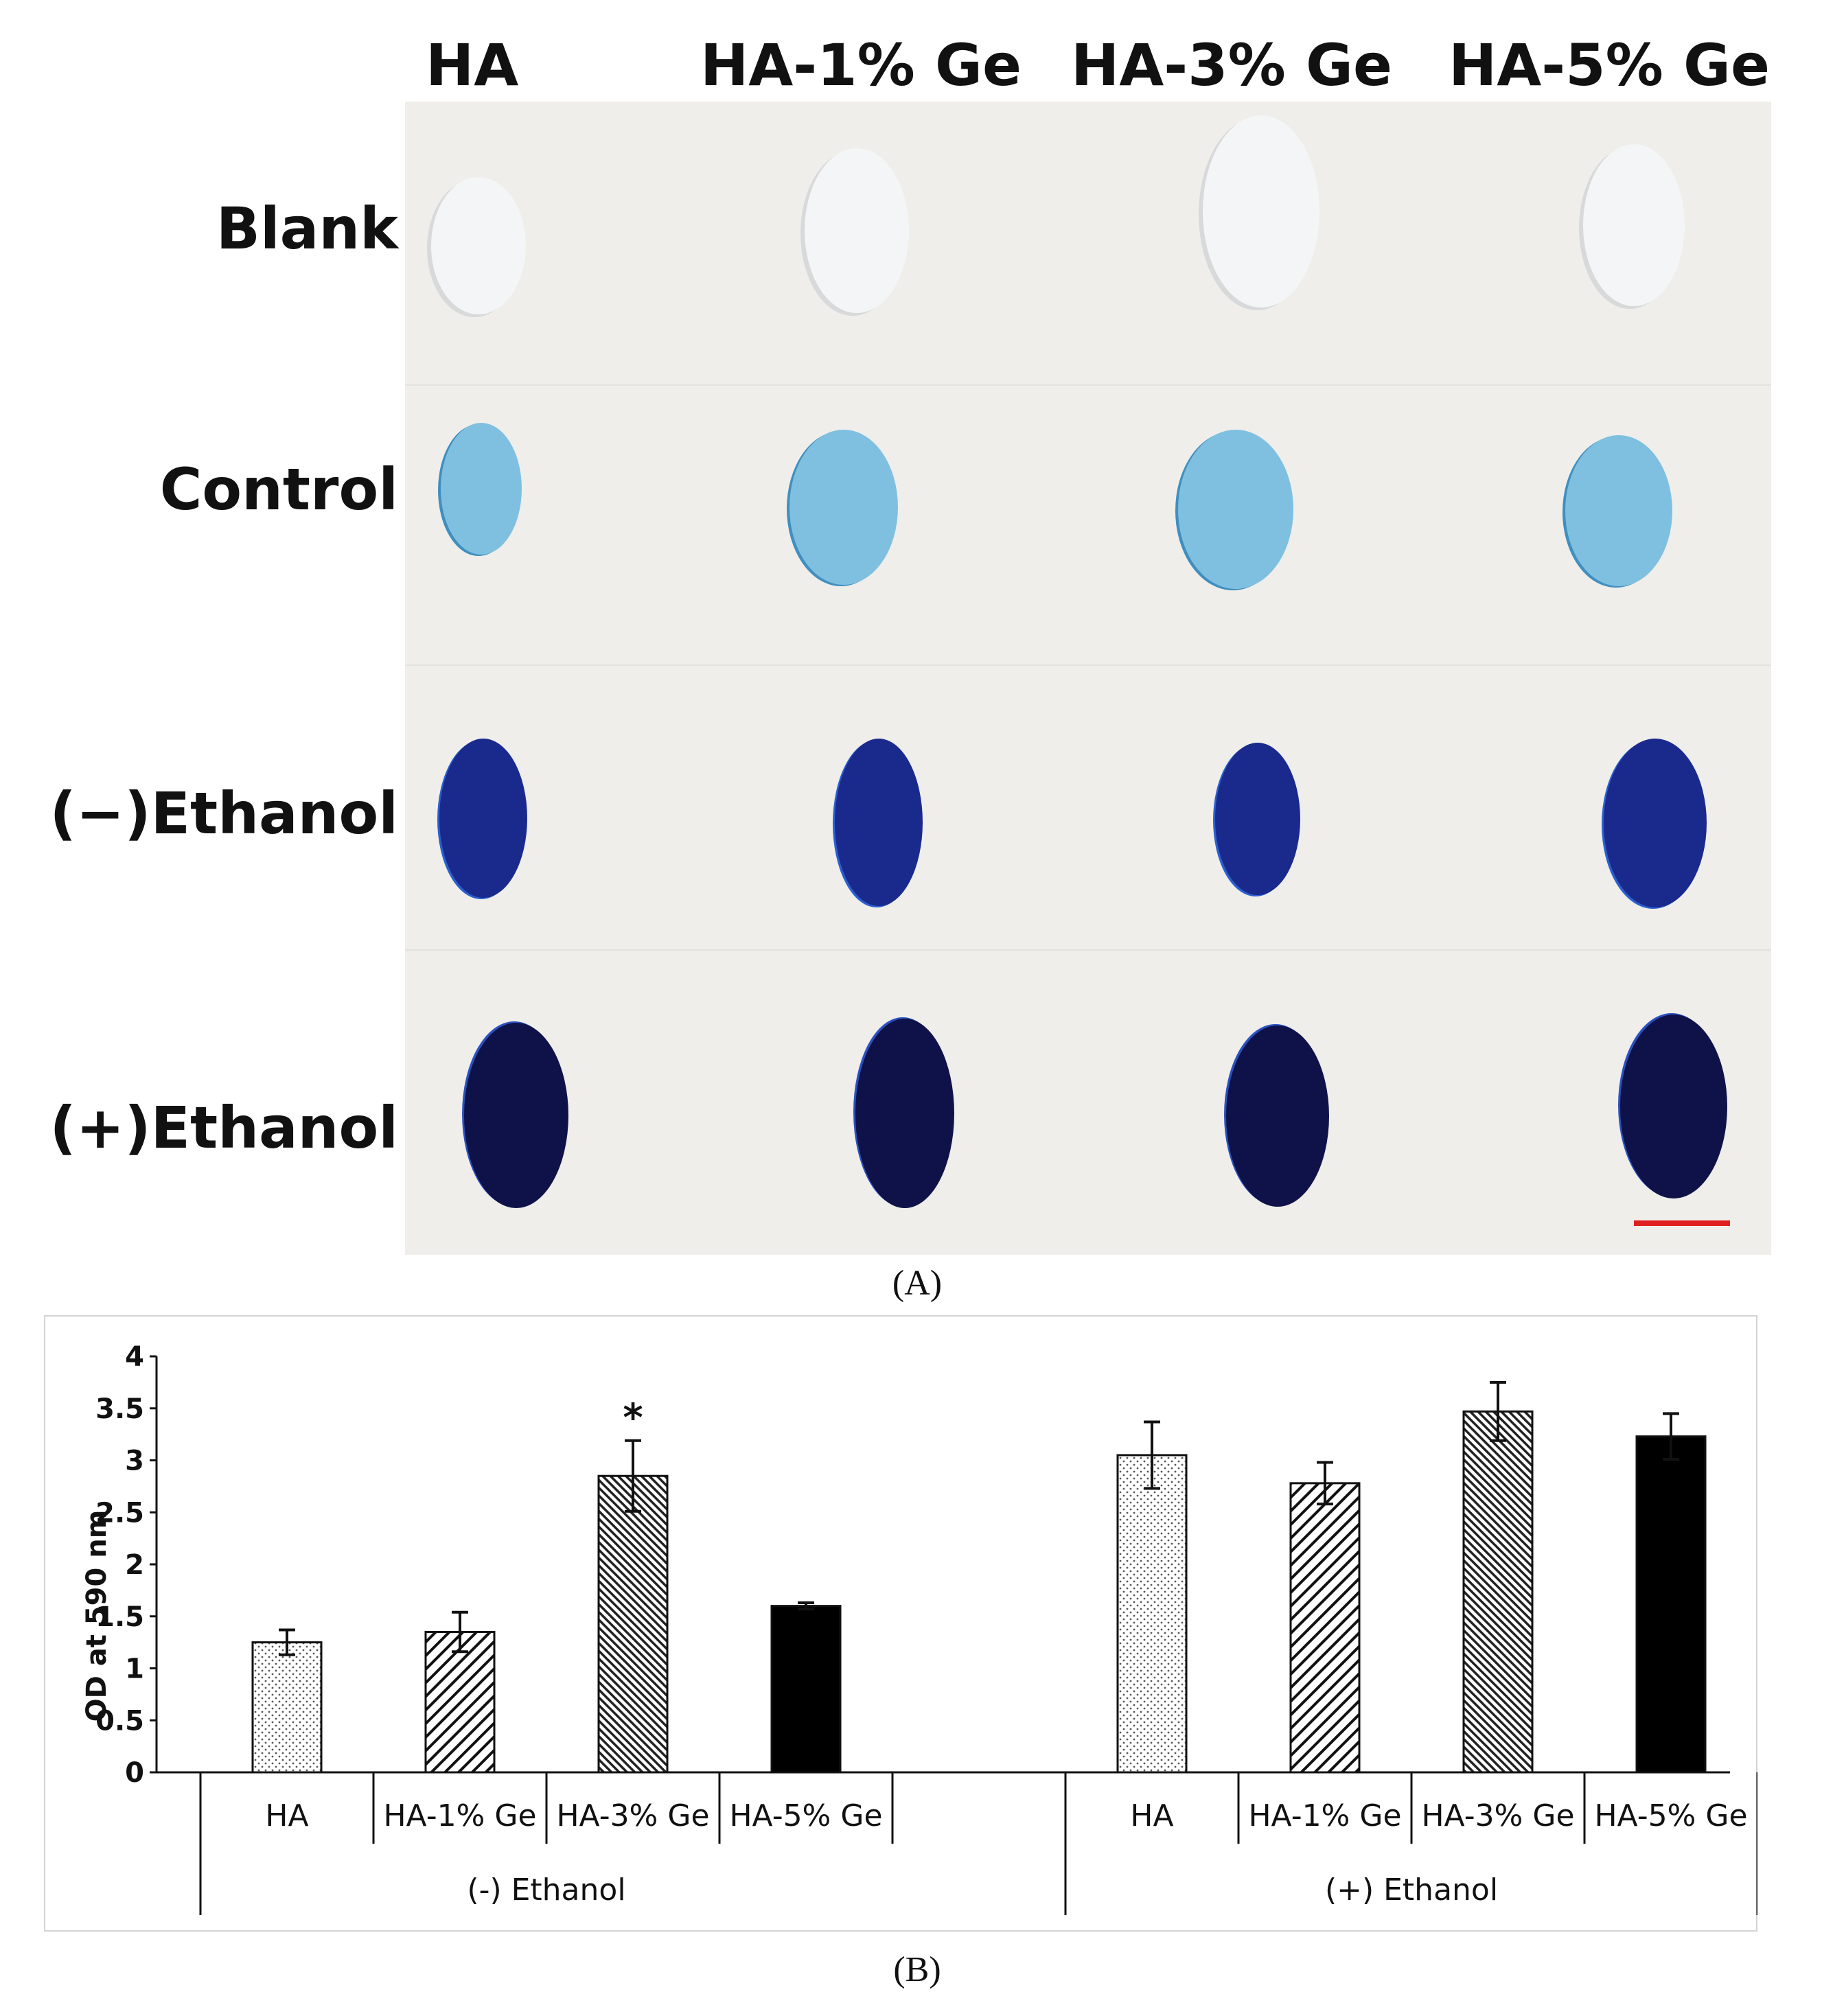  I want to click on sample-disc-control-ha-1-ge, so click(843, 508).